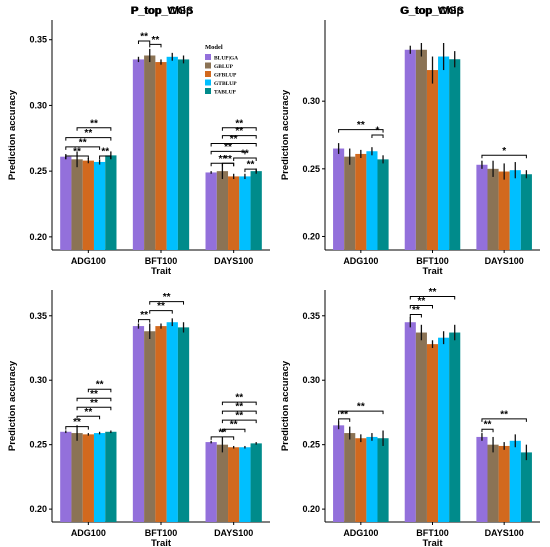  What do you see at coordinates (432, 11) in the screenshot?
I see `panel-title: G_top_WGS` at bounding box center [432, 11].